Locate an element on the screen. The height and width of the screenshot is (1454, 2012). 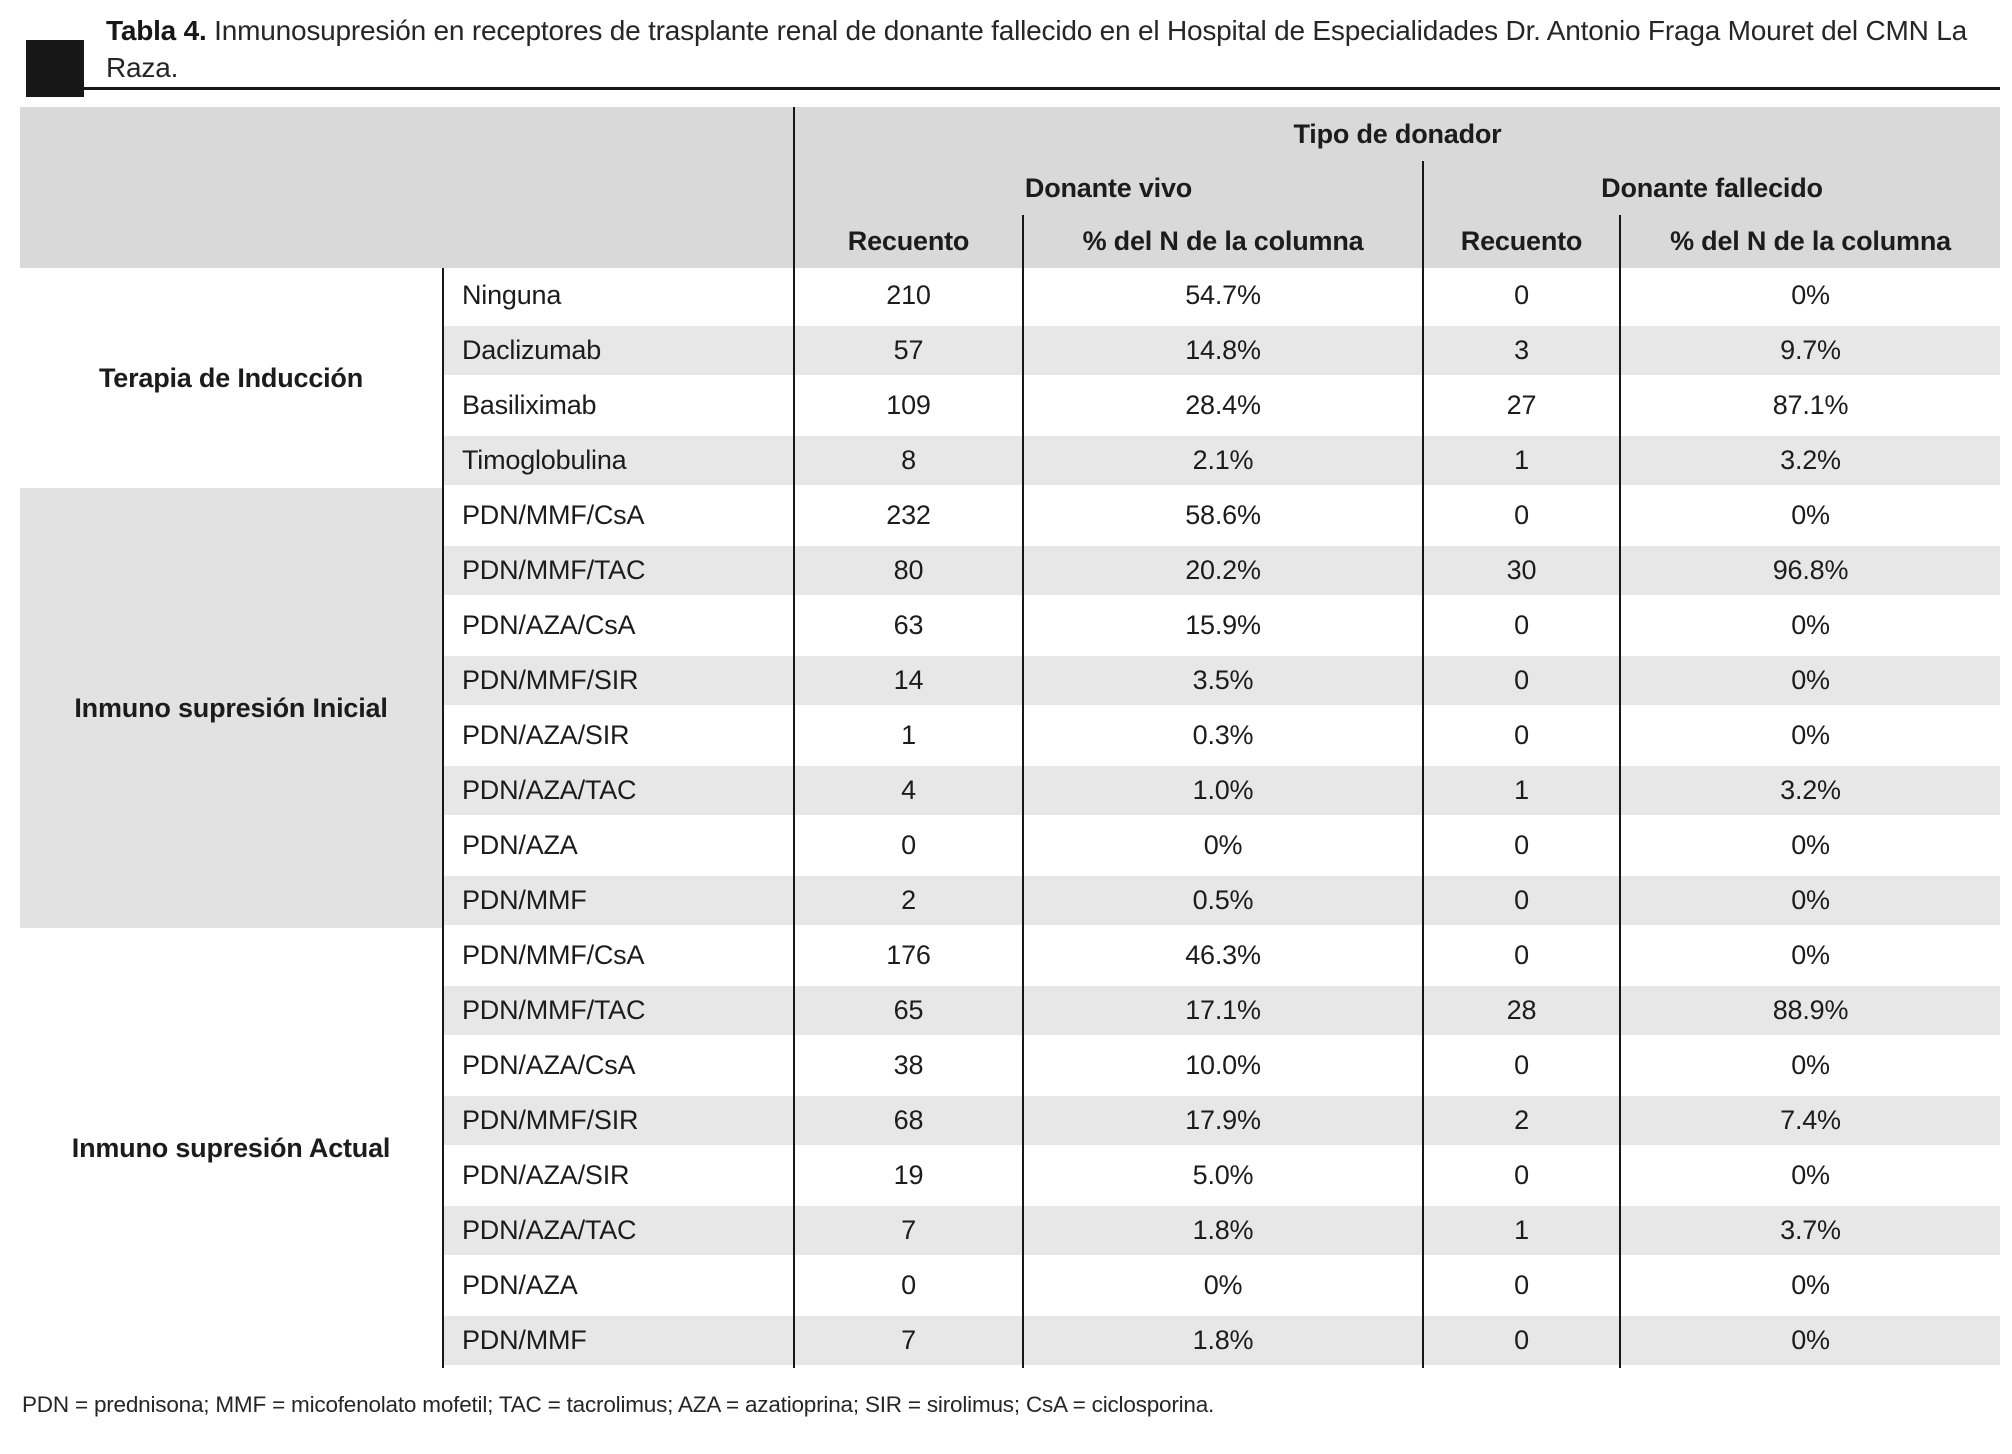
cell-vivo-pct: 1.0% is located at coordinates (1222, 790).